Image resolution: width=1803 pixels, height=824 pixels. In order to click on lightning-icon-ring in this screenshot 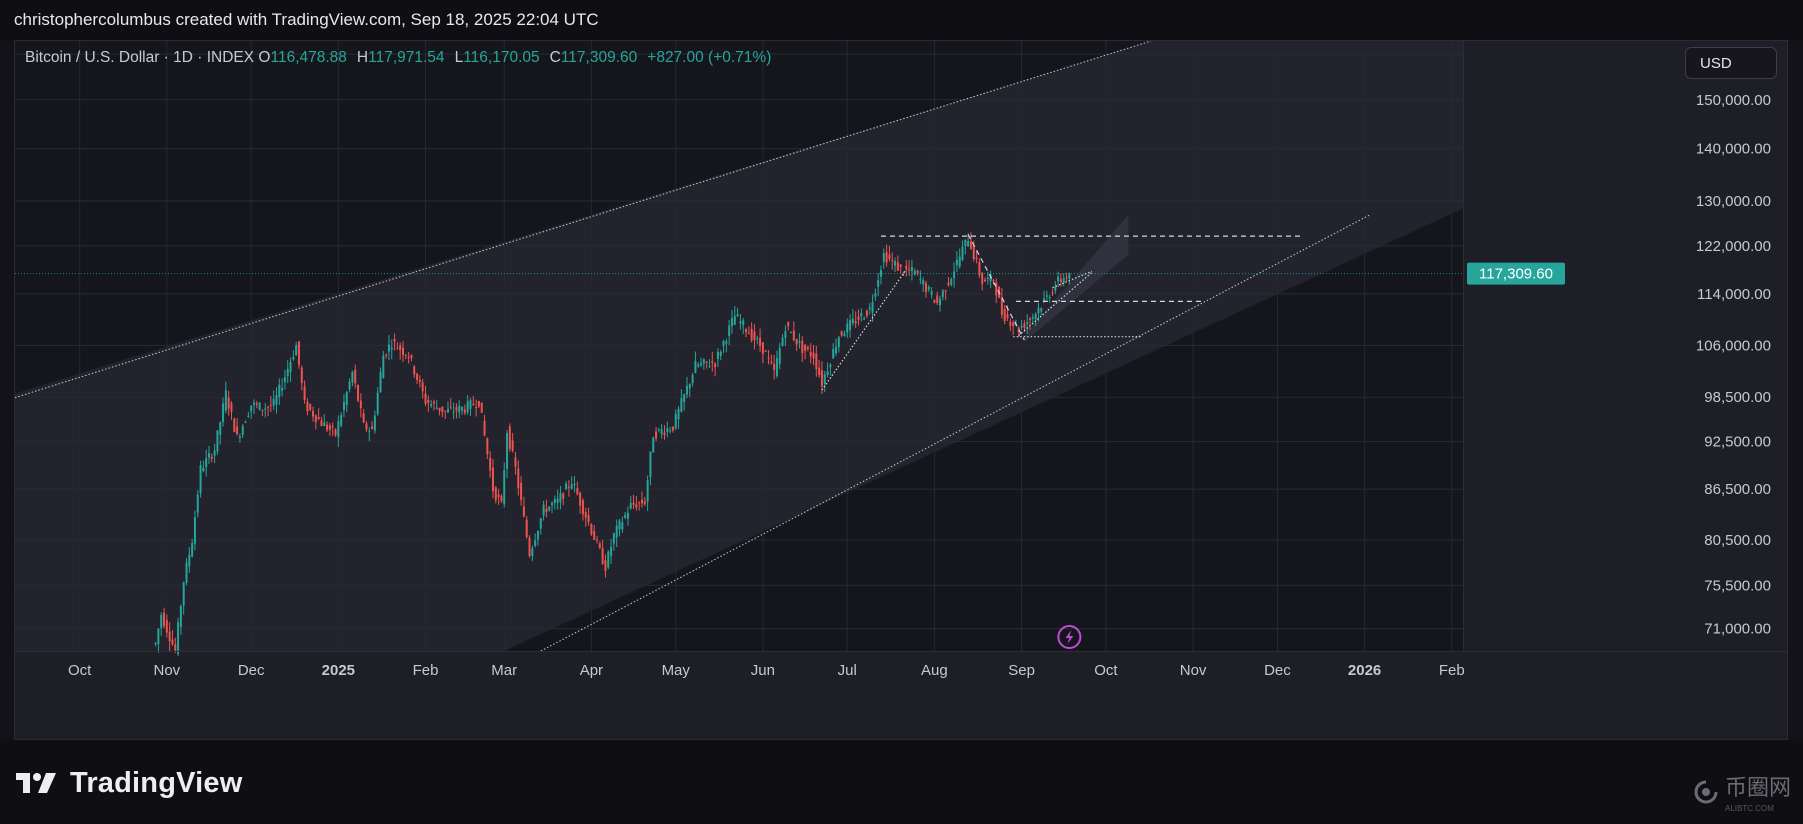, I will do `click(1069, 637)`.